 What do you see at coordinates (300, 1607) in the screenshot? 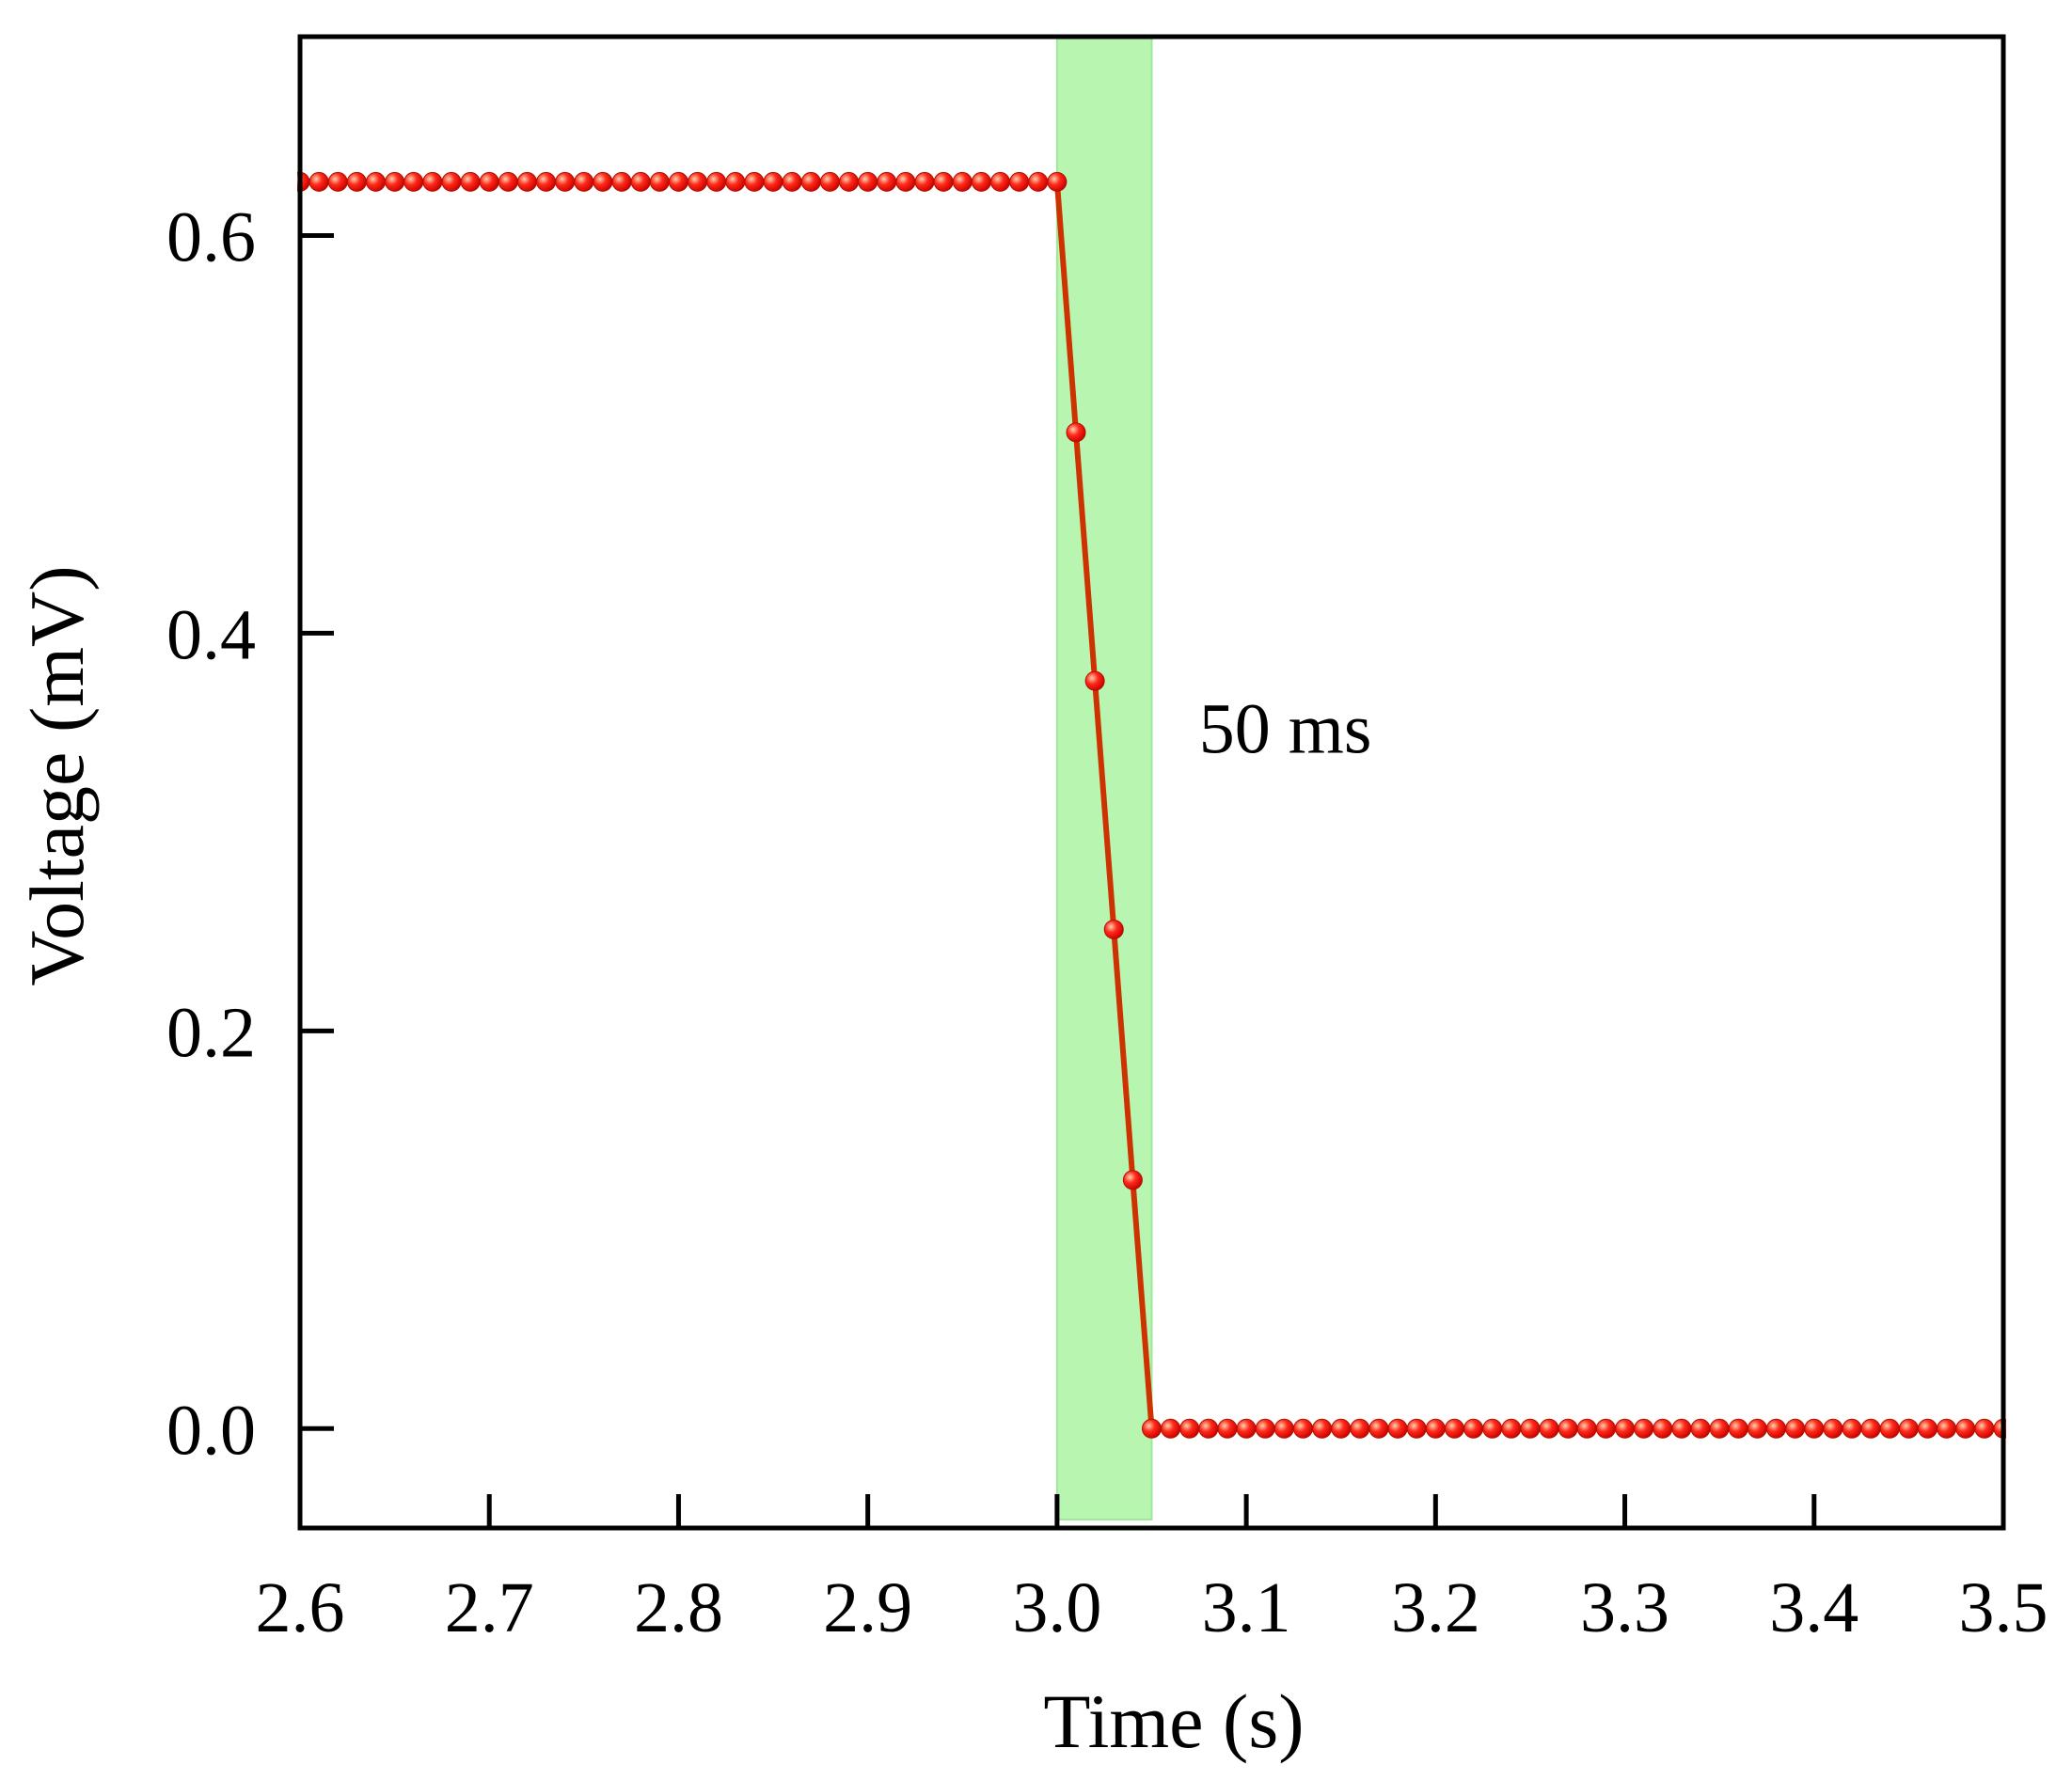
I see `x-tick-label: 2.6` at bounding box center [300, 1607].